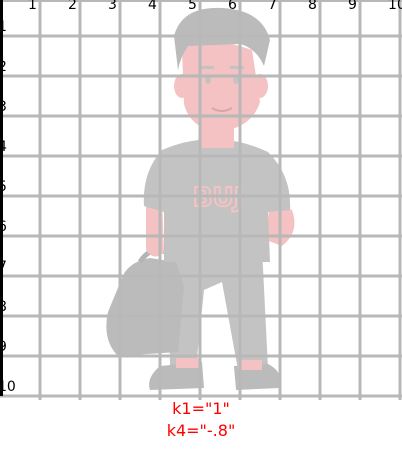 The width and height of the screenshot is (402, 451). What do you see at coordinates (352, 6) in the screenshot?
I see `column-label-9: 9` at bounding box center [352, 6].